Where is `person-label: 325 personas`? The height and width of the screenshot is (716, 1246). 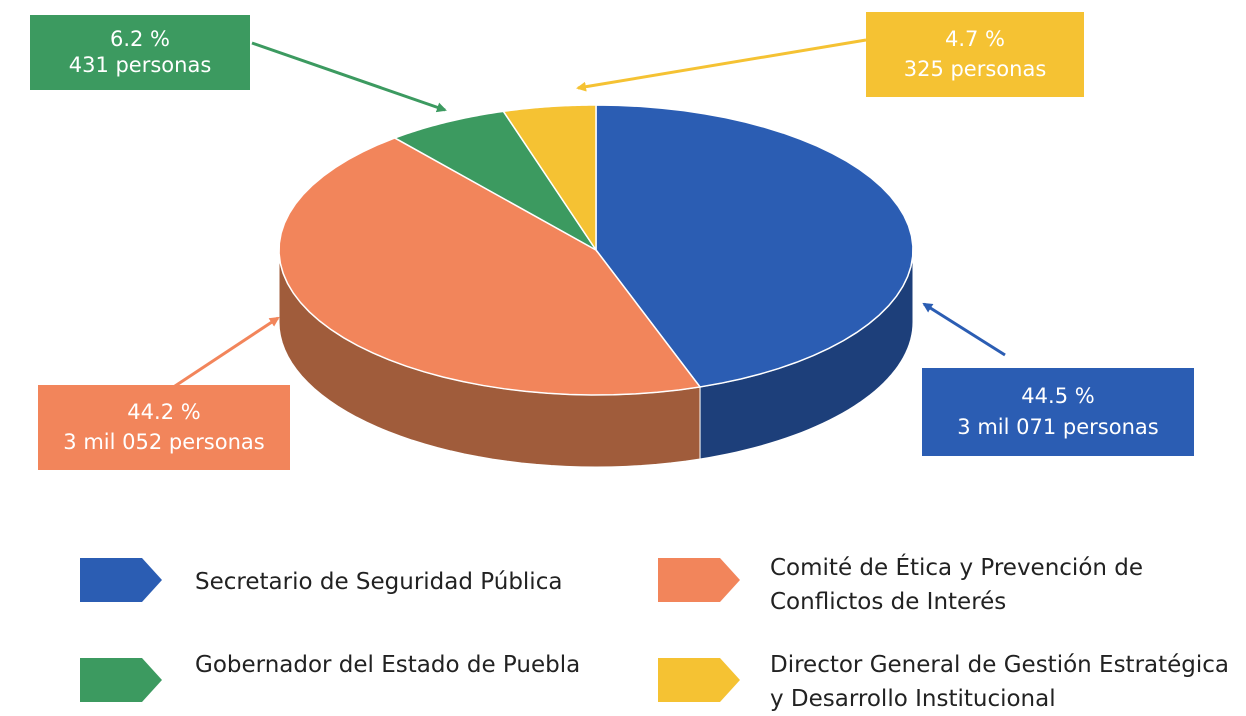
person-label: 325 personas is located at coordinates (975, 69).